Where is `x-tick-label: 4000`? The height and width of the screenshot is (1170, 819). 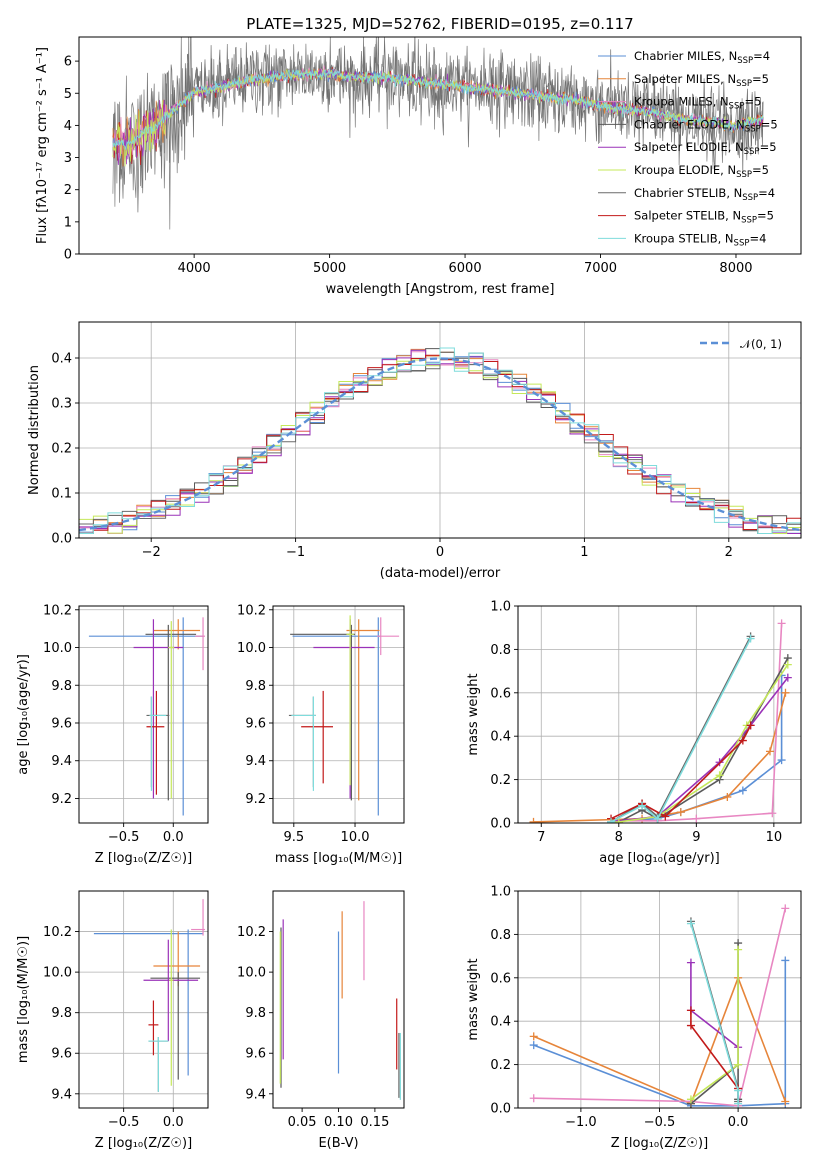 x-tick-label: 4000 is located at coordinates (194, 268).